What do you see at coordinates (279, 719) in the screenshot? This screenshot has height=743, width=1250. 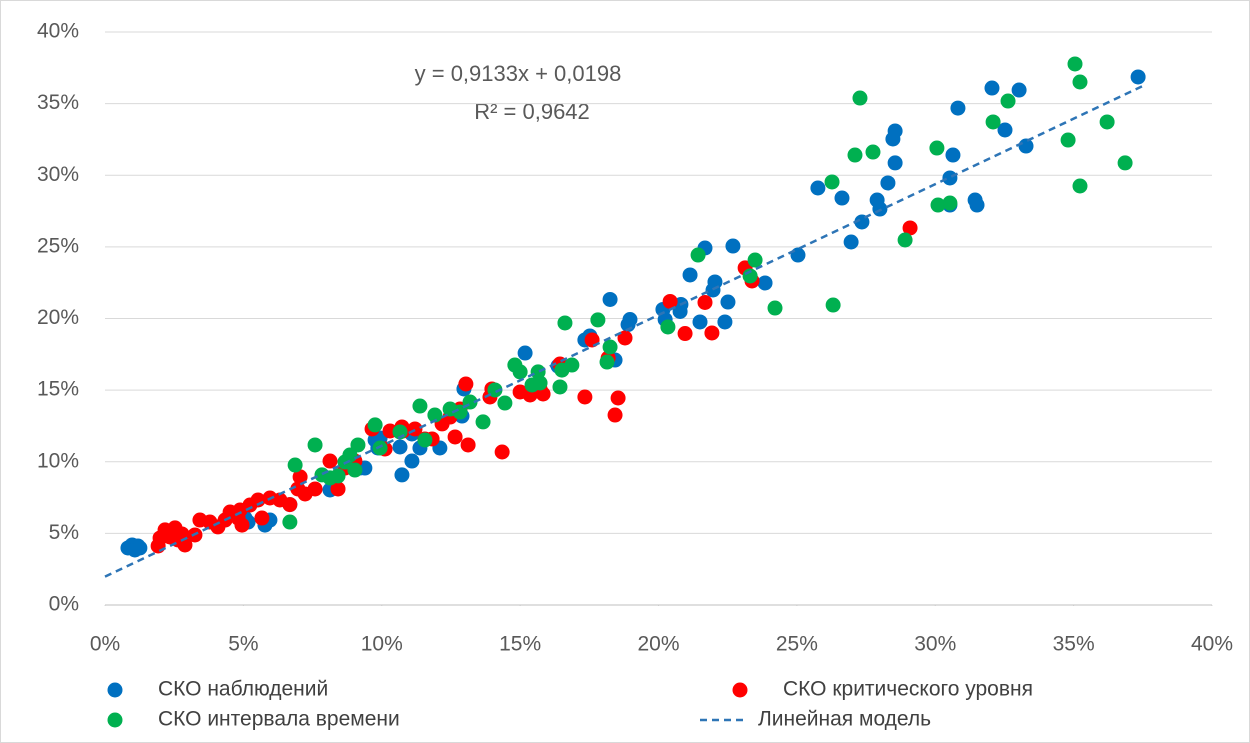 I see `legend-label: СКО интервала времени` at bounding box center [279, 719].